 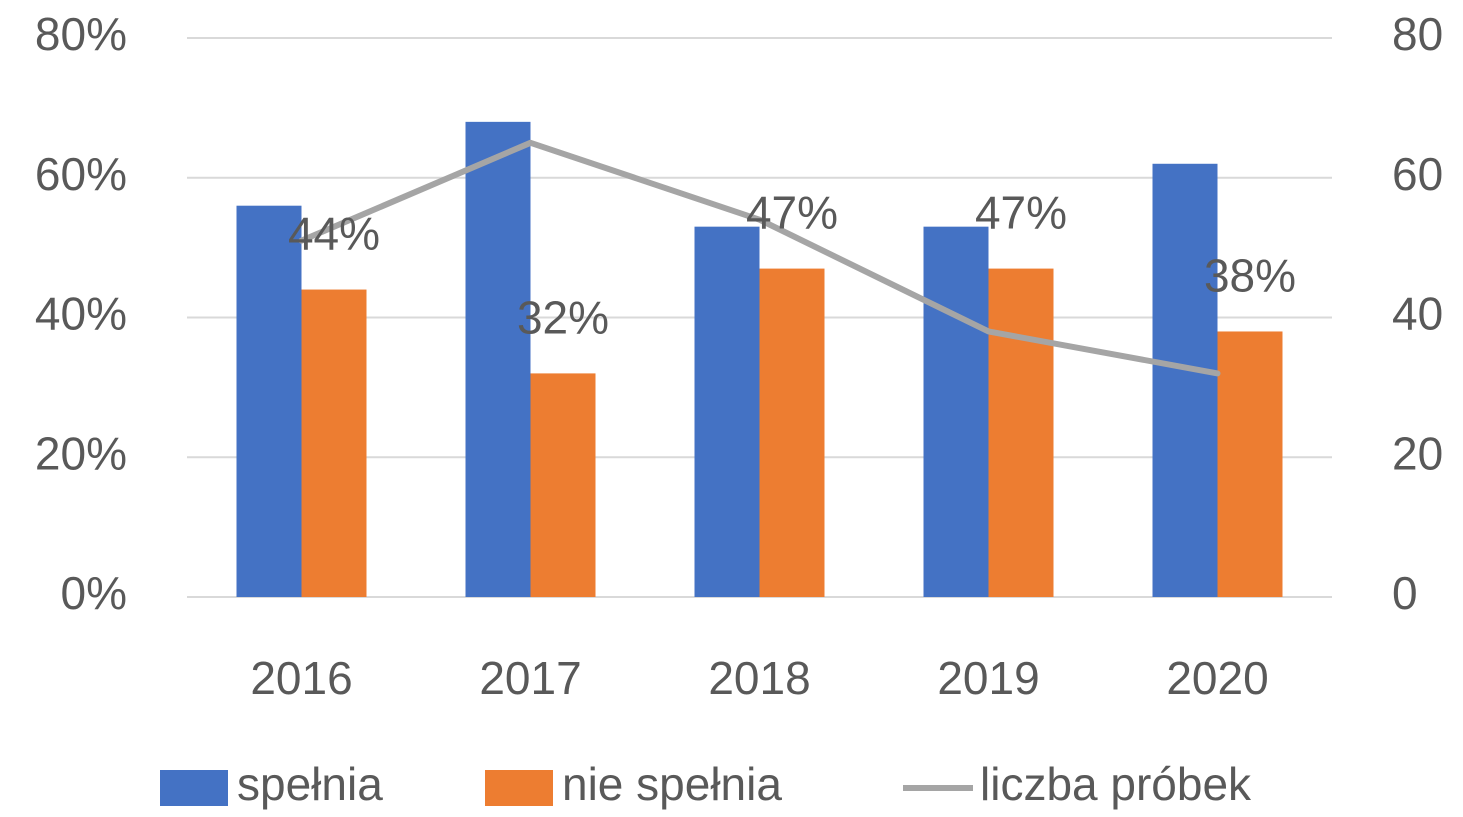 What do you see at coordinates (81, 34) in the screenshot?
I see `y-tick-label: 80%` at bounding box center [81, 34].